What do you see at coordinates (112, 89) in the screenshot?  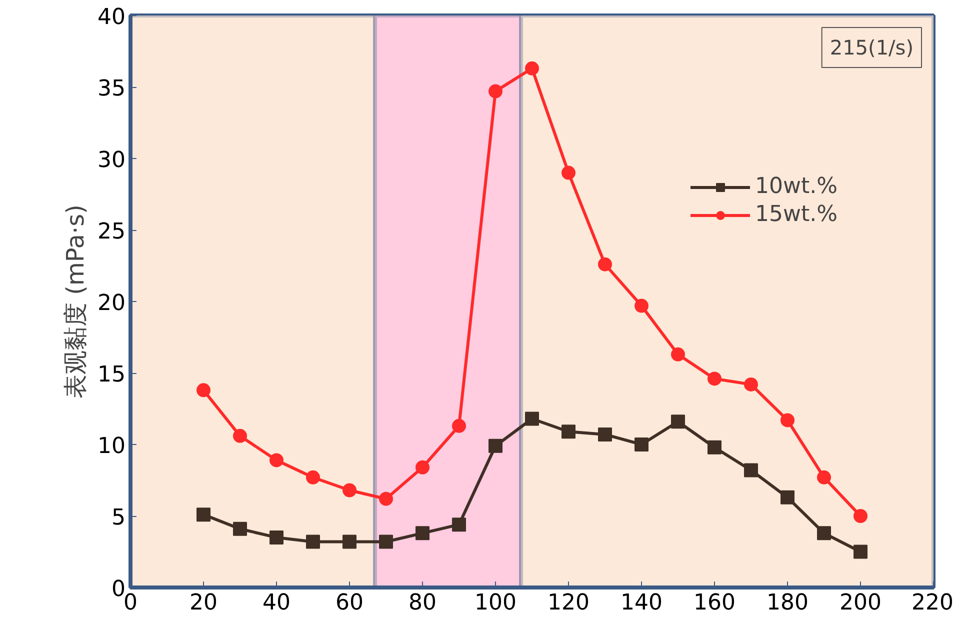 I see `y-tick-label: 35` at bounding box center [112, 89].